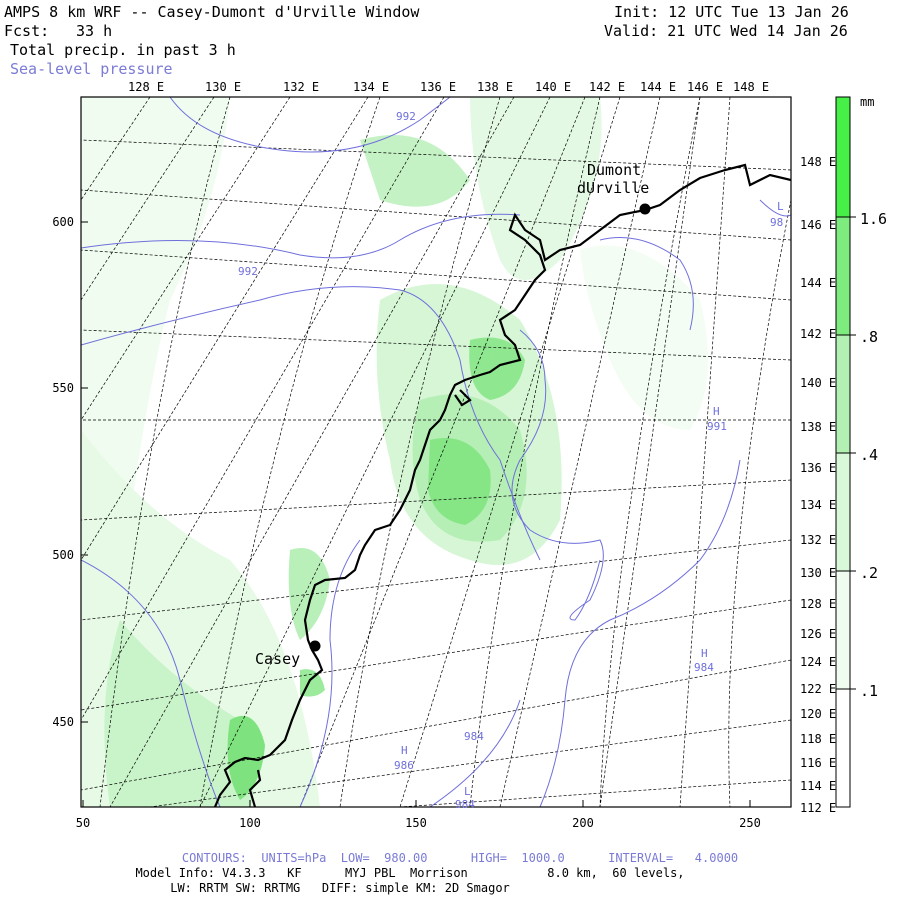 This screenshot has width=900, height=900. Describe the element at coordinates (123, 50) in the screenshot. I see `field-name: Total precip. in past 3 h` at that location.